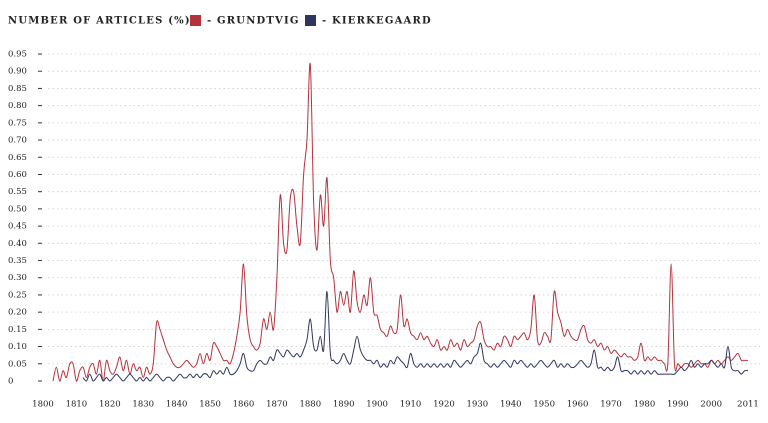 This screenshot has height=423, width=768. I want to click on x-tick-label: 1910, so click(411, 405).